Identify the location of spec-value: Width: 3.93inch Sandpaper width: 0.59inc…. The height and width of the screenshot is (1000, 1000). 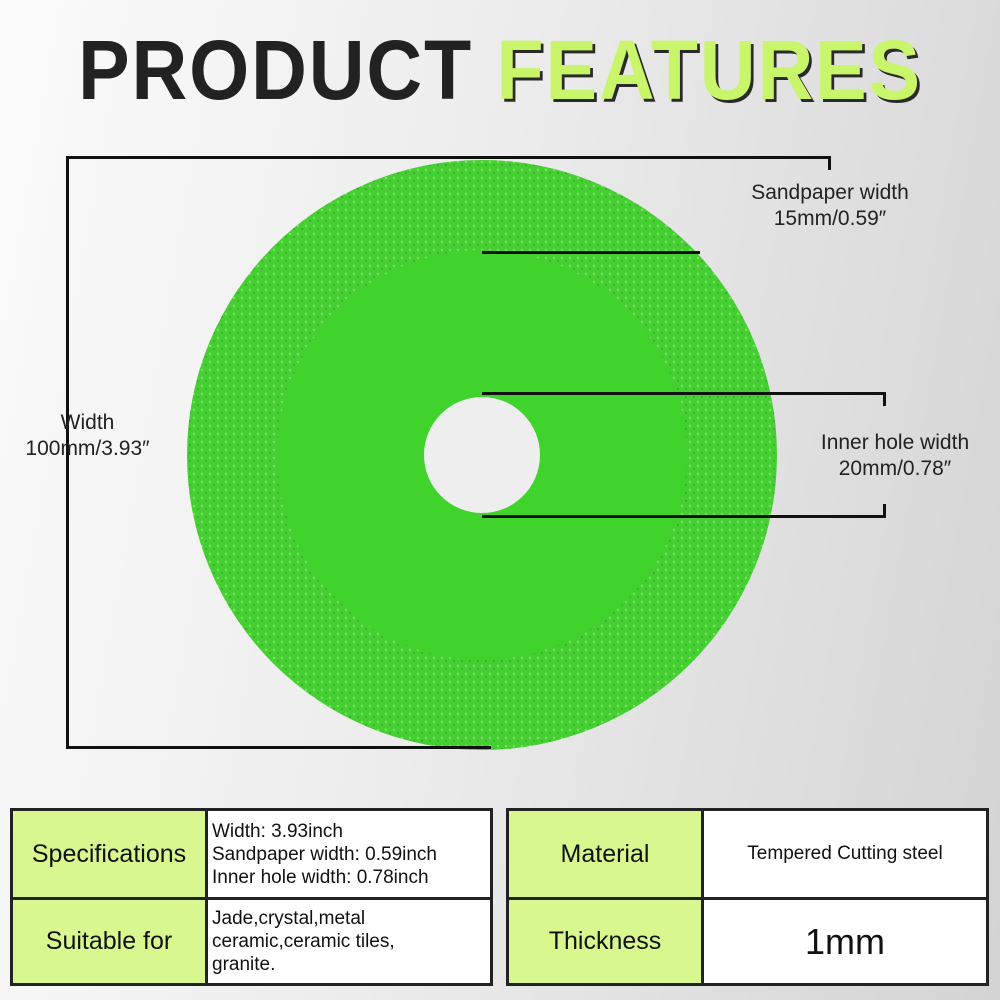
(349, 854).